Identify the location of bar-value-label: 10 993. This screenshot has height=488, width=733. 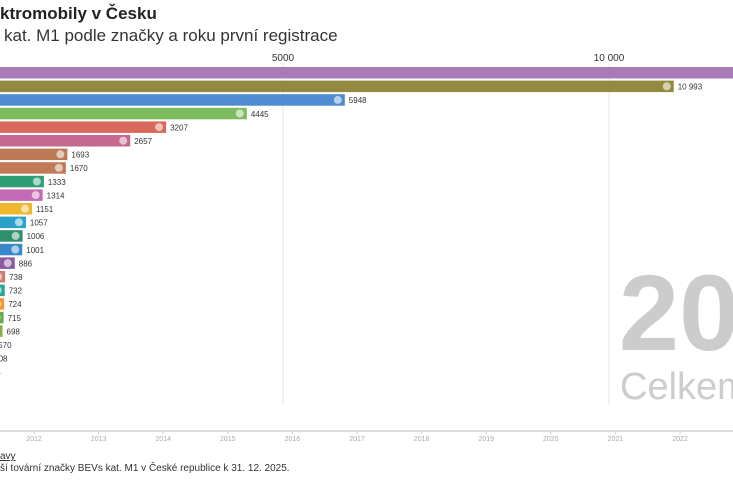
(690, 87).